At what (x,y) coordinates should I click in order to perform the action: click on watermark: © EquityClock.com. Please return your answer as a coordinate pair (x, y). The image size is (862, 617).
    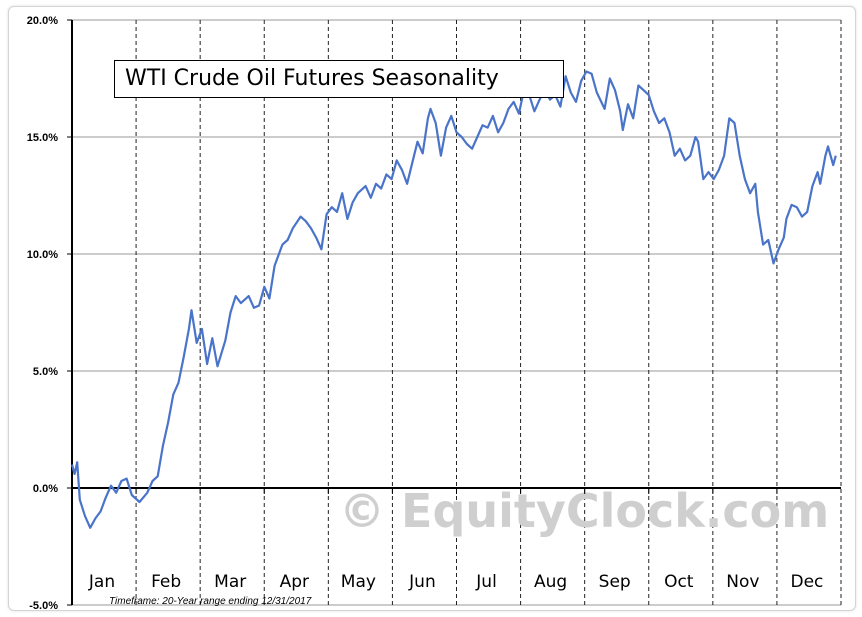
    Looking at the image, I should click on (584, 511).